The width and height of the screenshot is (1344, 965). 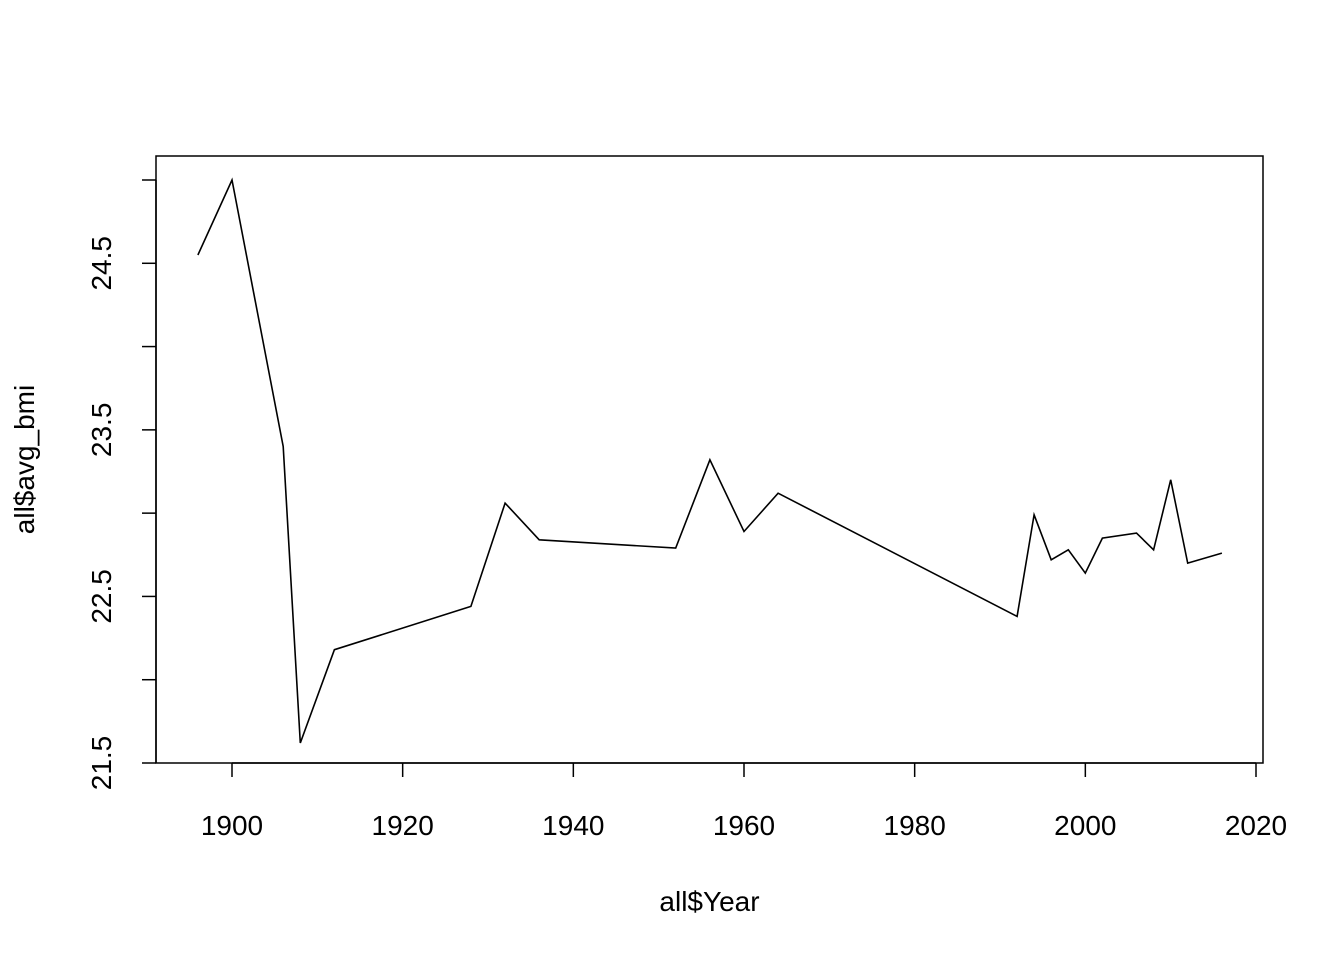 I want to click on x-tick-label: 1980, so click(x=915, y=825).